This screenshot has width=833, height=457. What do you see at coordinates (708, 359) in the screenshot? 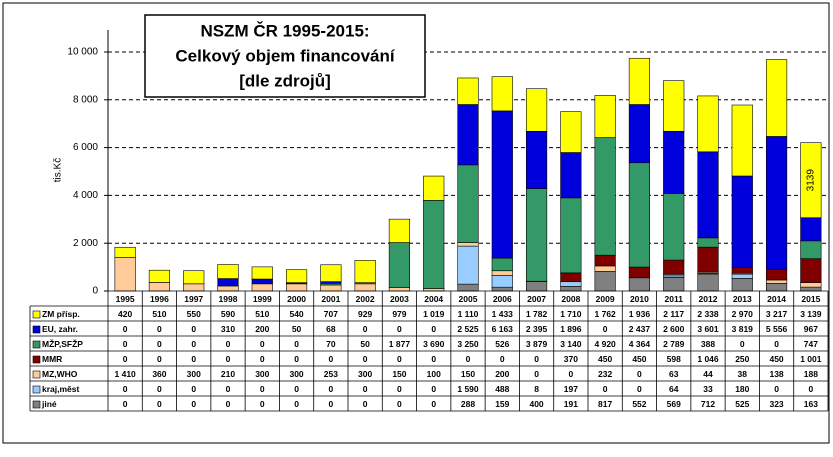
I see `table-cell: 1 046` at bounding box center [708, 359].